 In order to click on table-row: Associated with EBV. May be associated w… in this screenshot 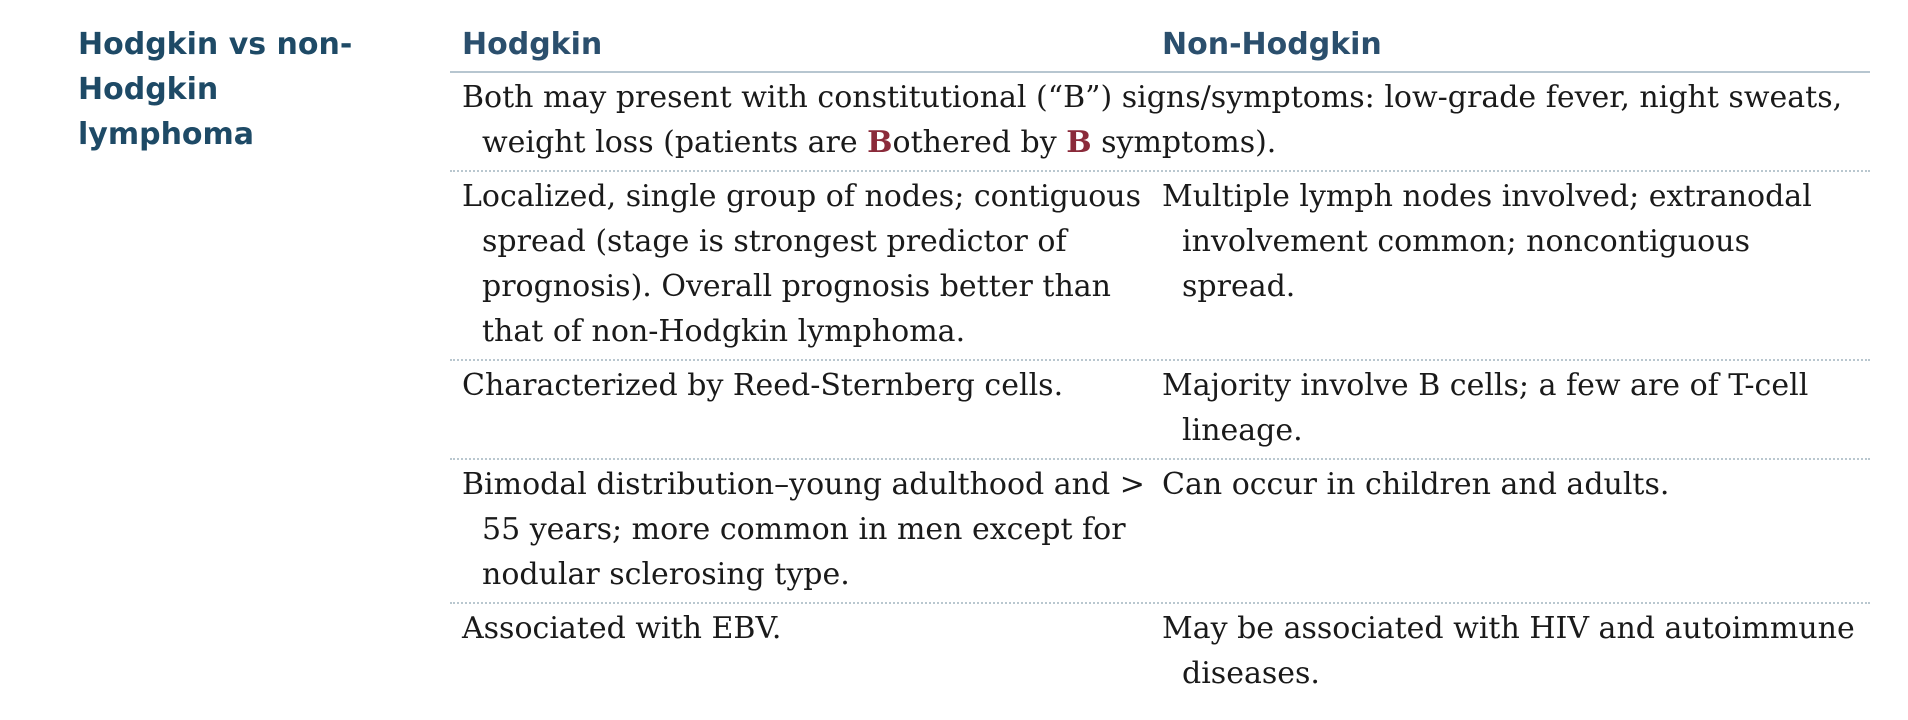, I will do `click(1160, 652)`.